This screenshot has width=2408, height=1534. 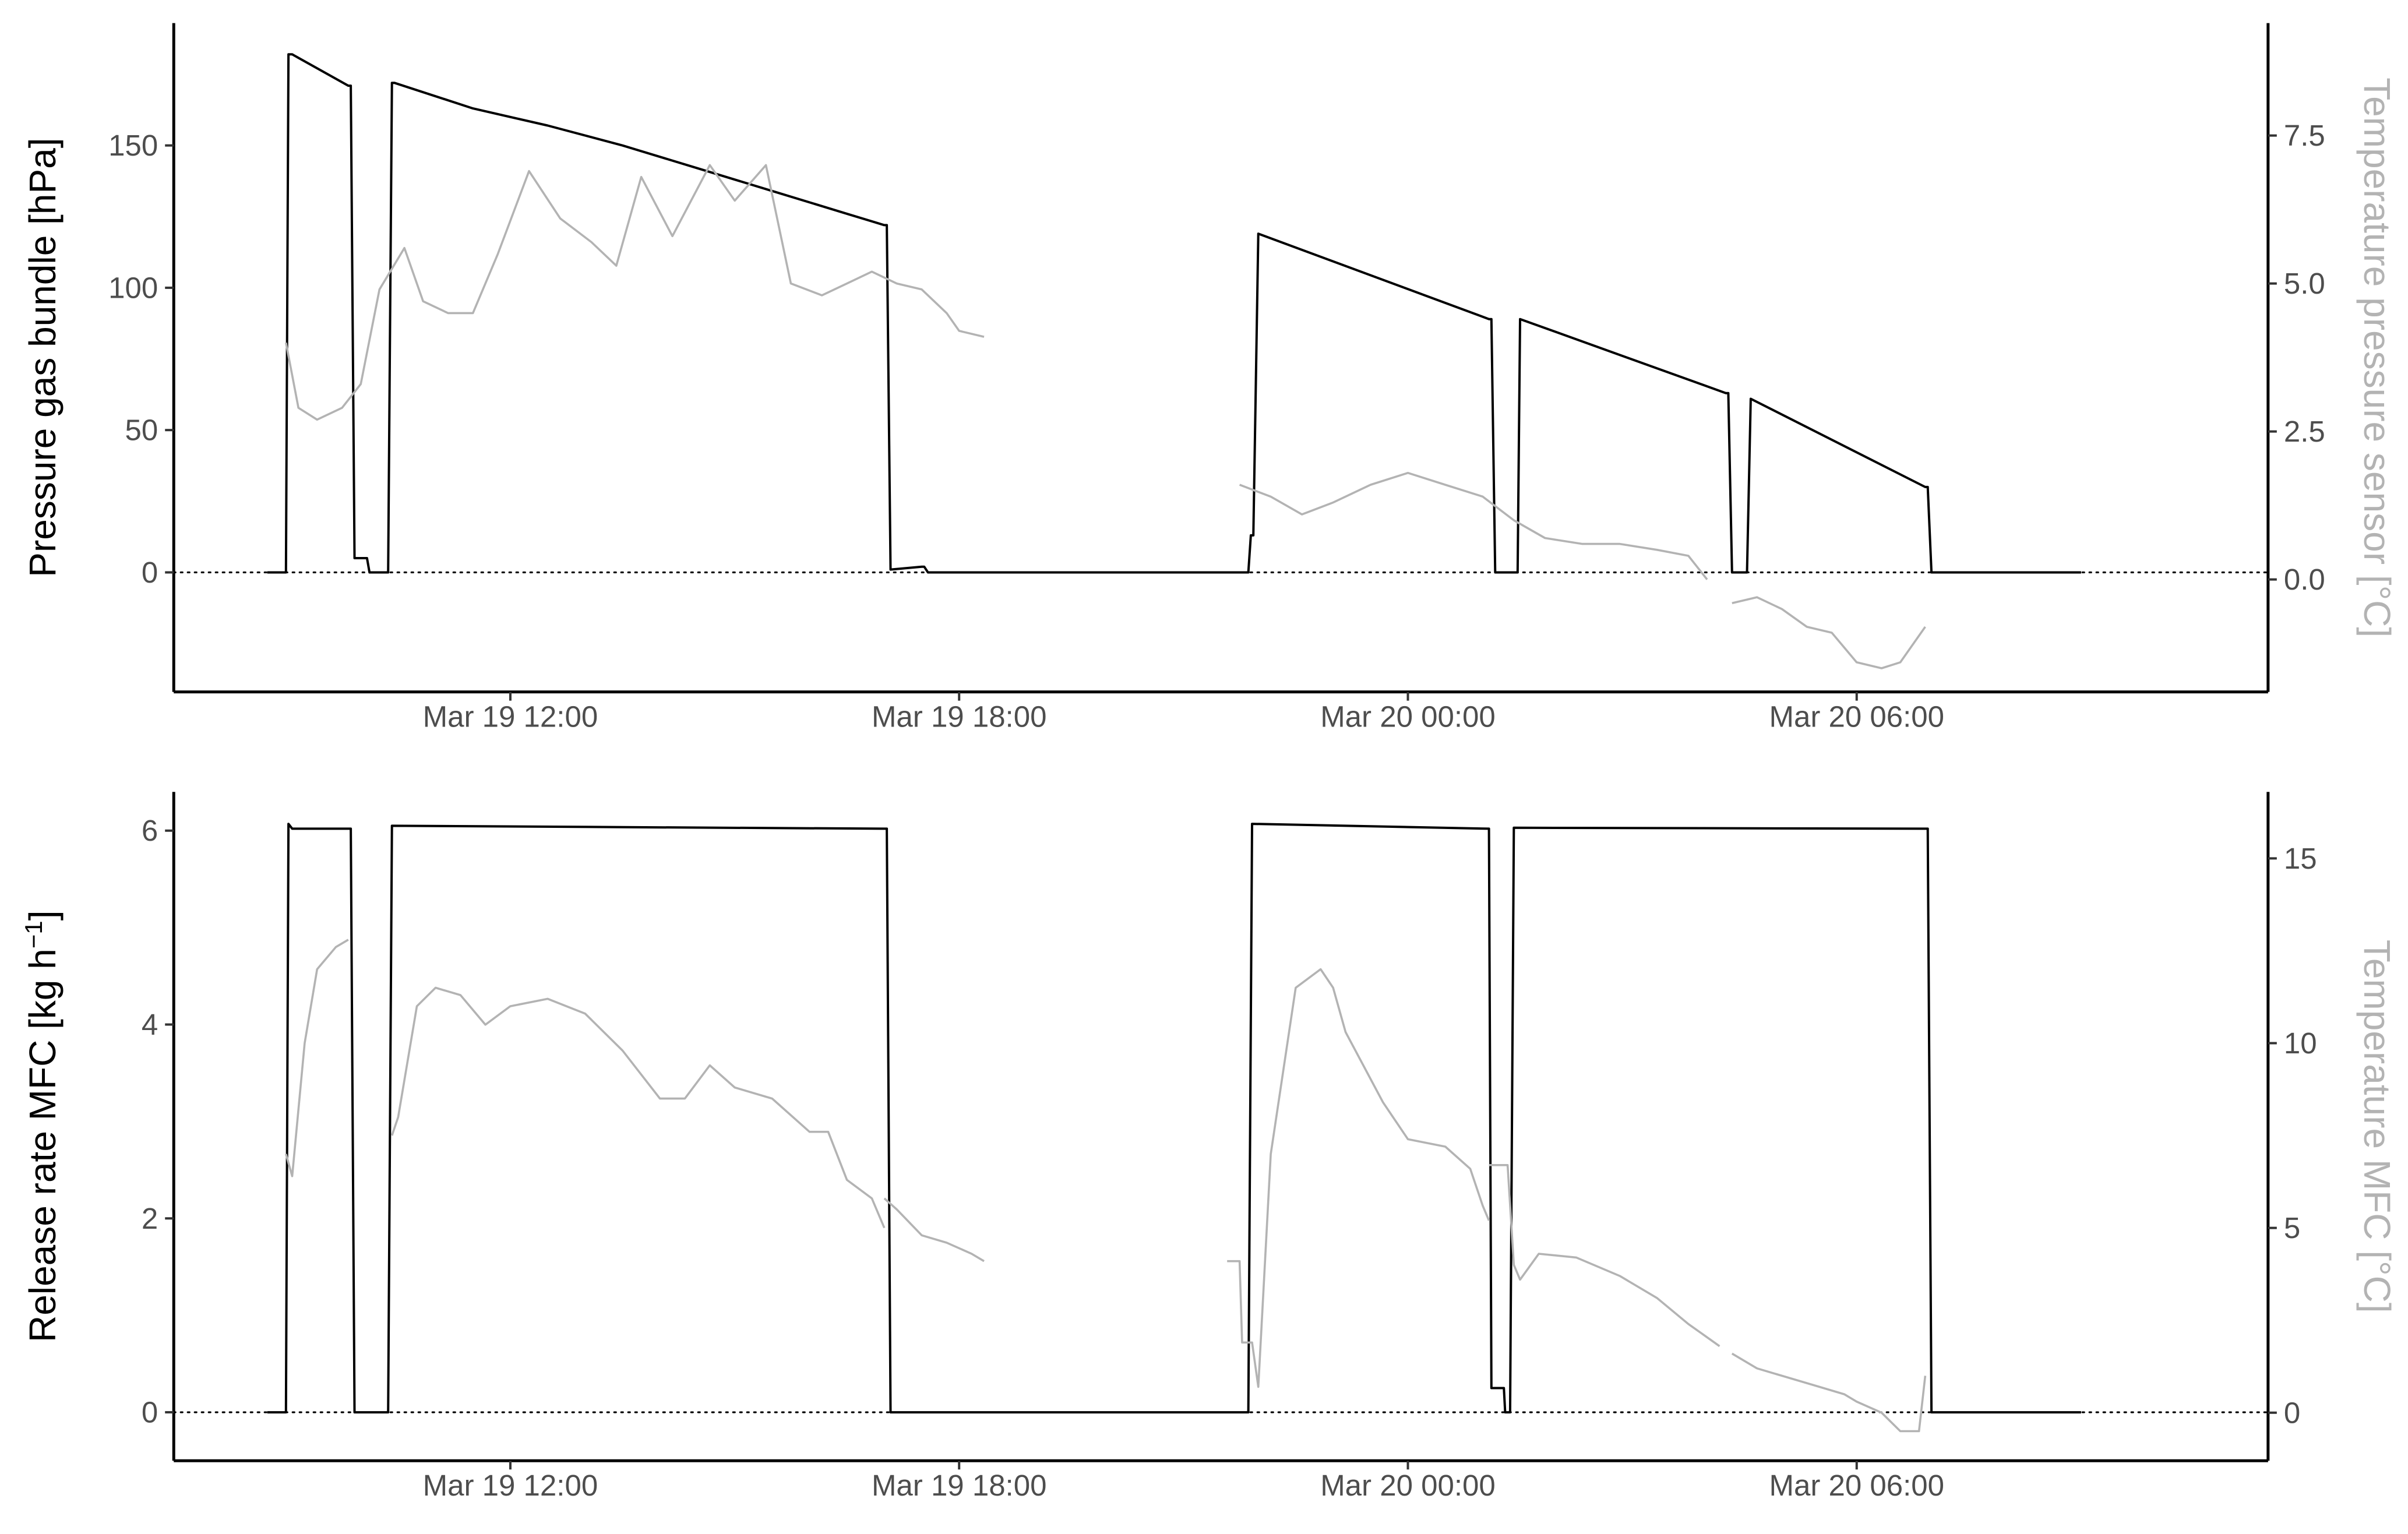 I want to click on left-tick-label: 150, so click(x=133, y=145).